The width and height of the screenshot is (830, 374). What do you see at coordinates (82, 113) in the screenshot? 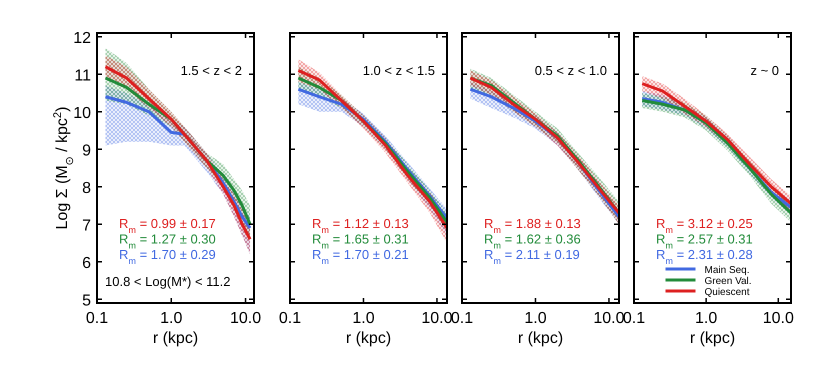
I see `y-tick-label: 10` at bounding box center [82, 113].